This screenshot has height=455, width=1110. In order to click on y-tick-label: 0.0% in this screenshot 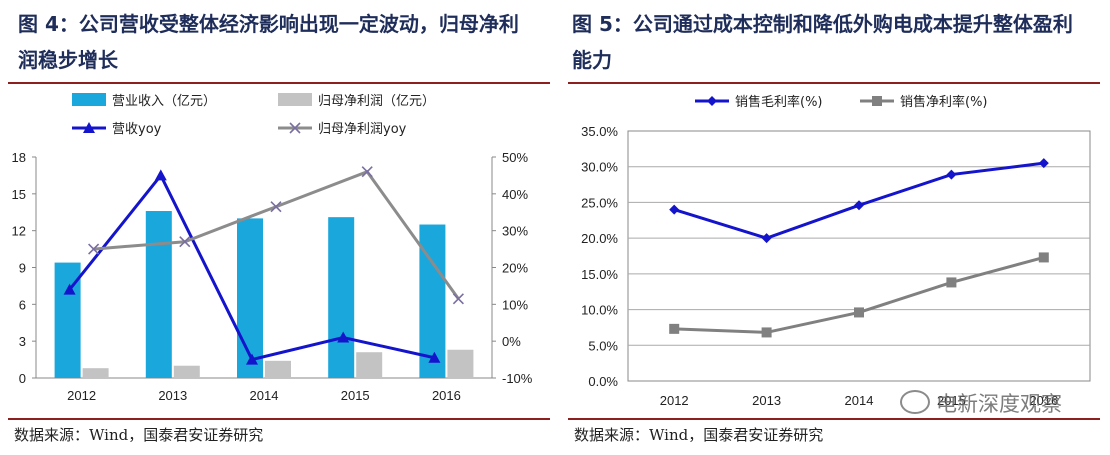, I will do `click(603, 381)`.